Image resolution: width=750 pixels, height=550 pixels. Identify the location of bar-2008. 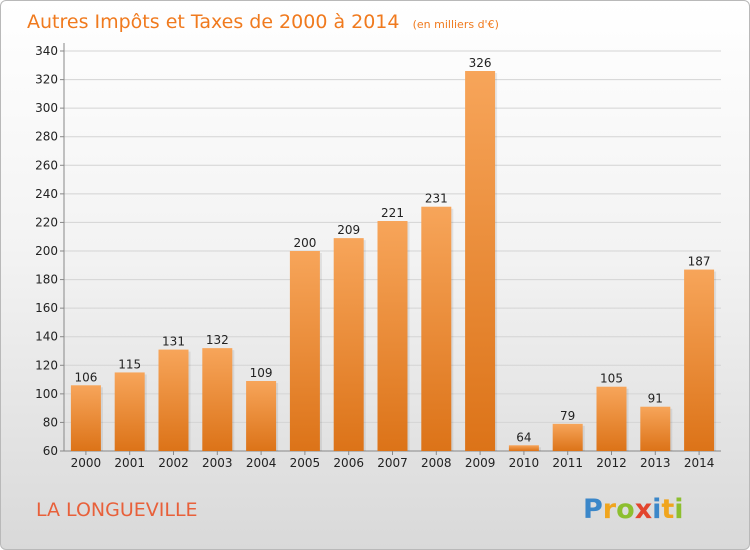
(436, 328).